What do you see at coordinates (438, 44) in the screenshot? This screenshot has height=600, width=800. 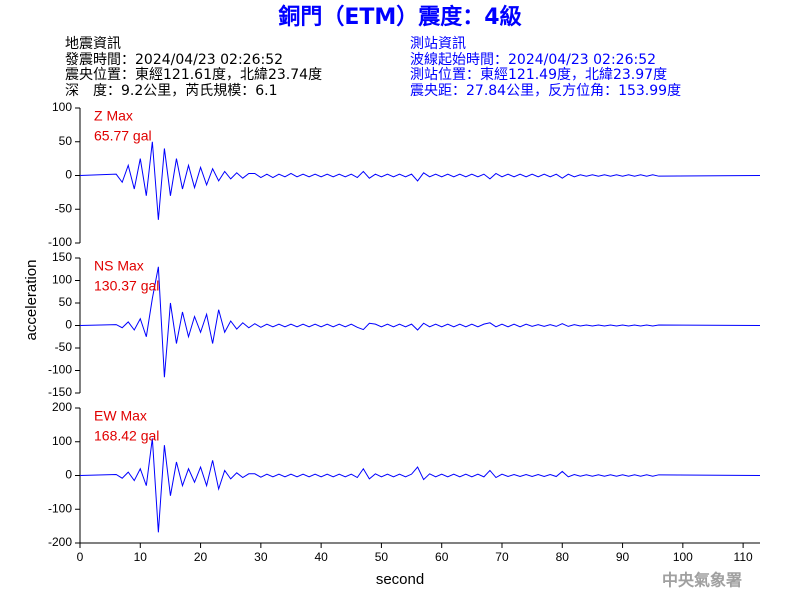 I see `info-right: 測站資訊` at bounding box center [438, 44].